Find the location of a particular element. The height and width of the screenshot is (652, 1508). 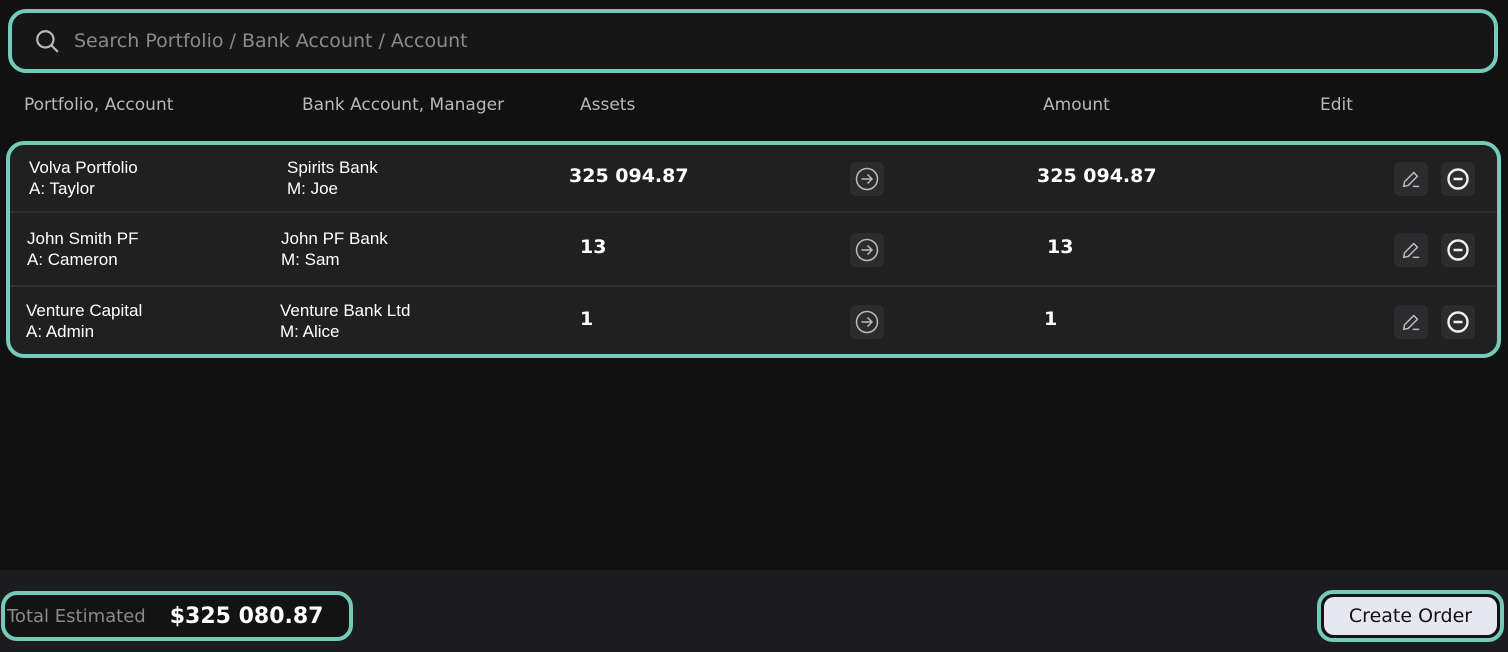

bank-name: Venture Bank Ltd is located at coordinates (345, 310).